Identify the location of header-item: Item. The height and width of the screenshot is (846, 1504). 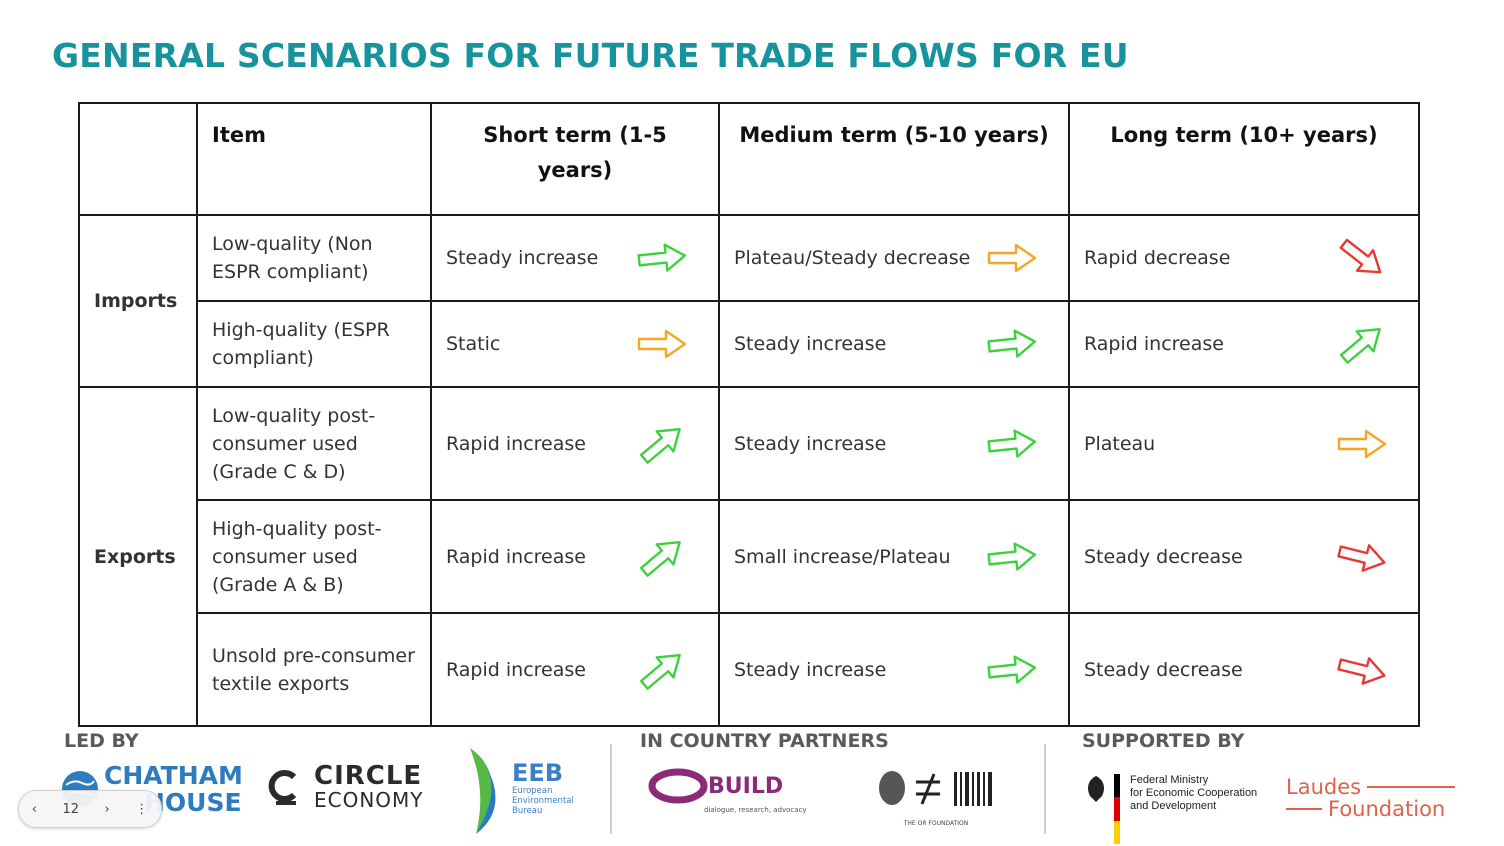
(314, 159).